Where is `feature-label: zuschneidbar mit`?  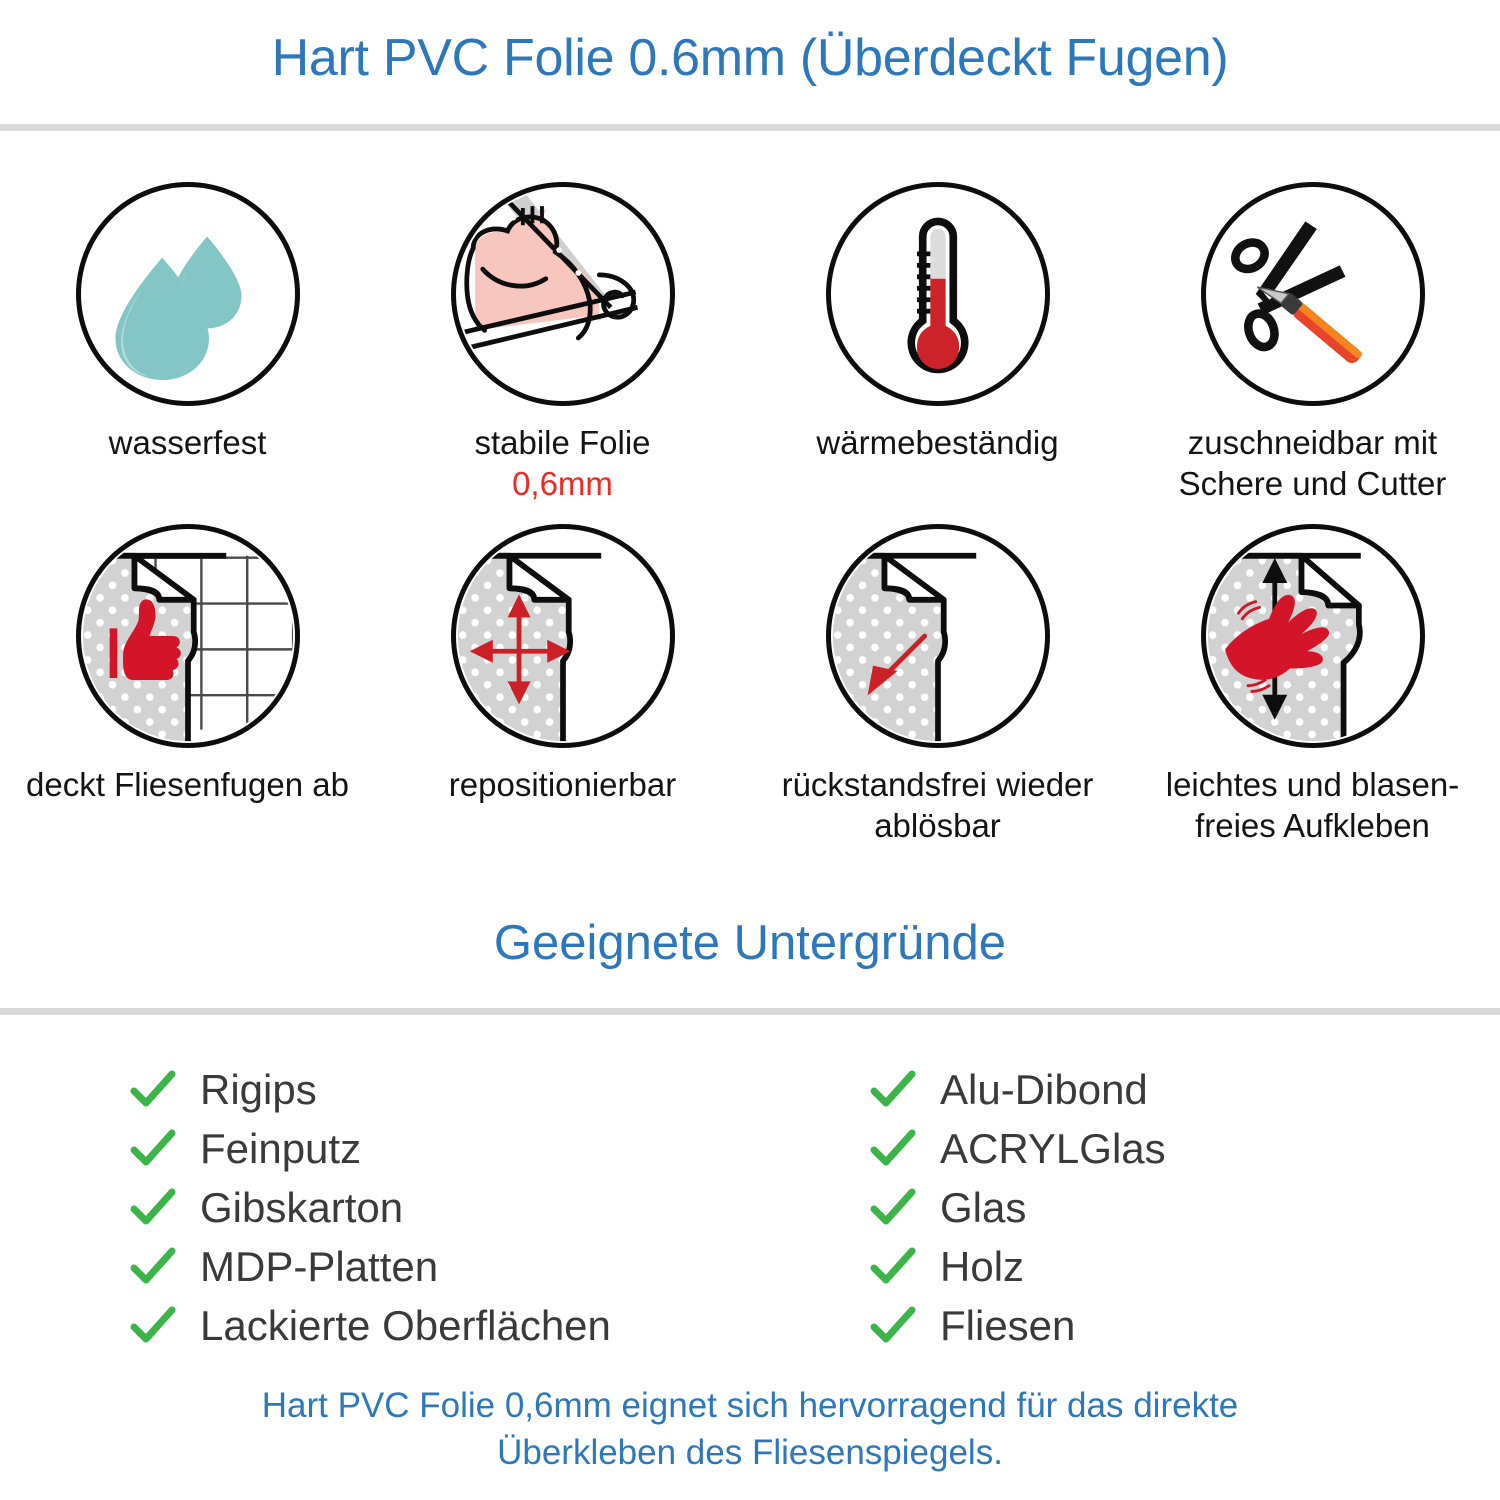
feature-label: zuschneidbar mit is located at coordinates (1312, 442).